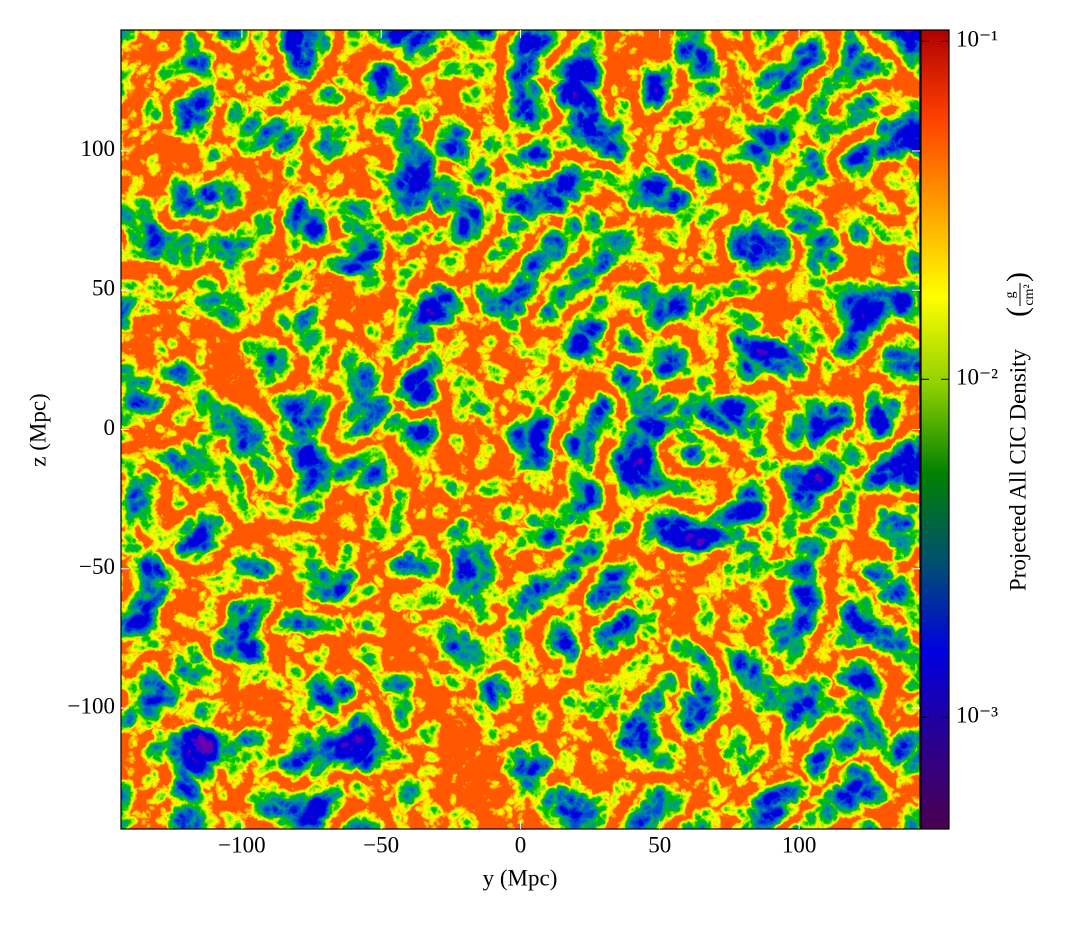 The width and height of the screenshot is (1085, 925). What do you see at coordinates (103, 287) in the screenshot?
I see `y-tick-label: 50` at bounding box center [103, 287].